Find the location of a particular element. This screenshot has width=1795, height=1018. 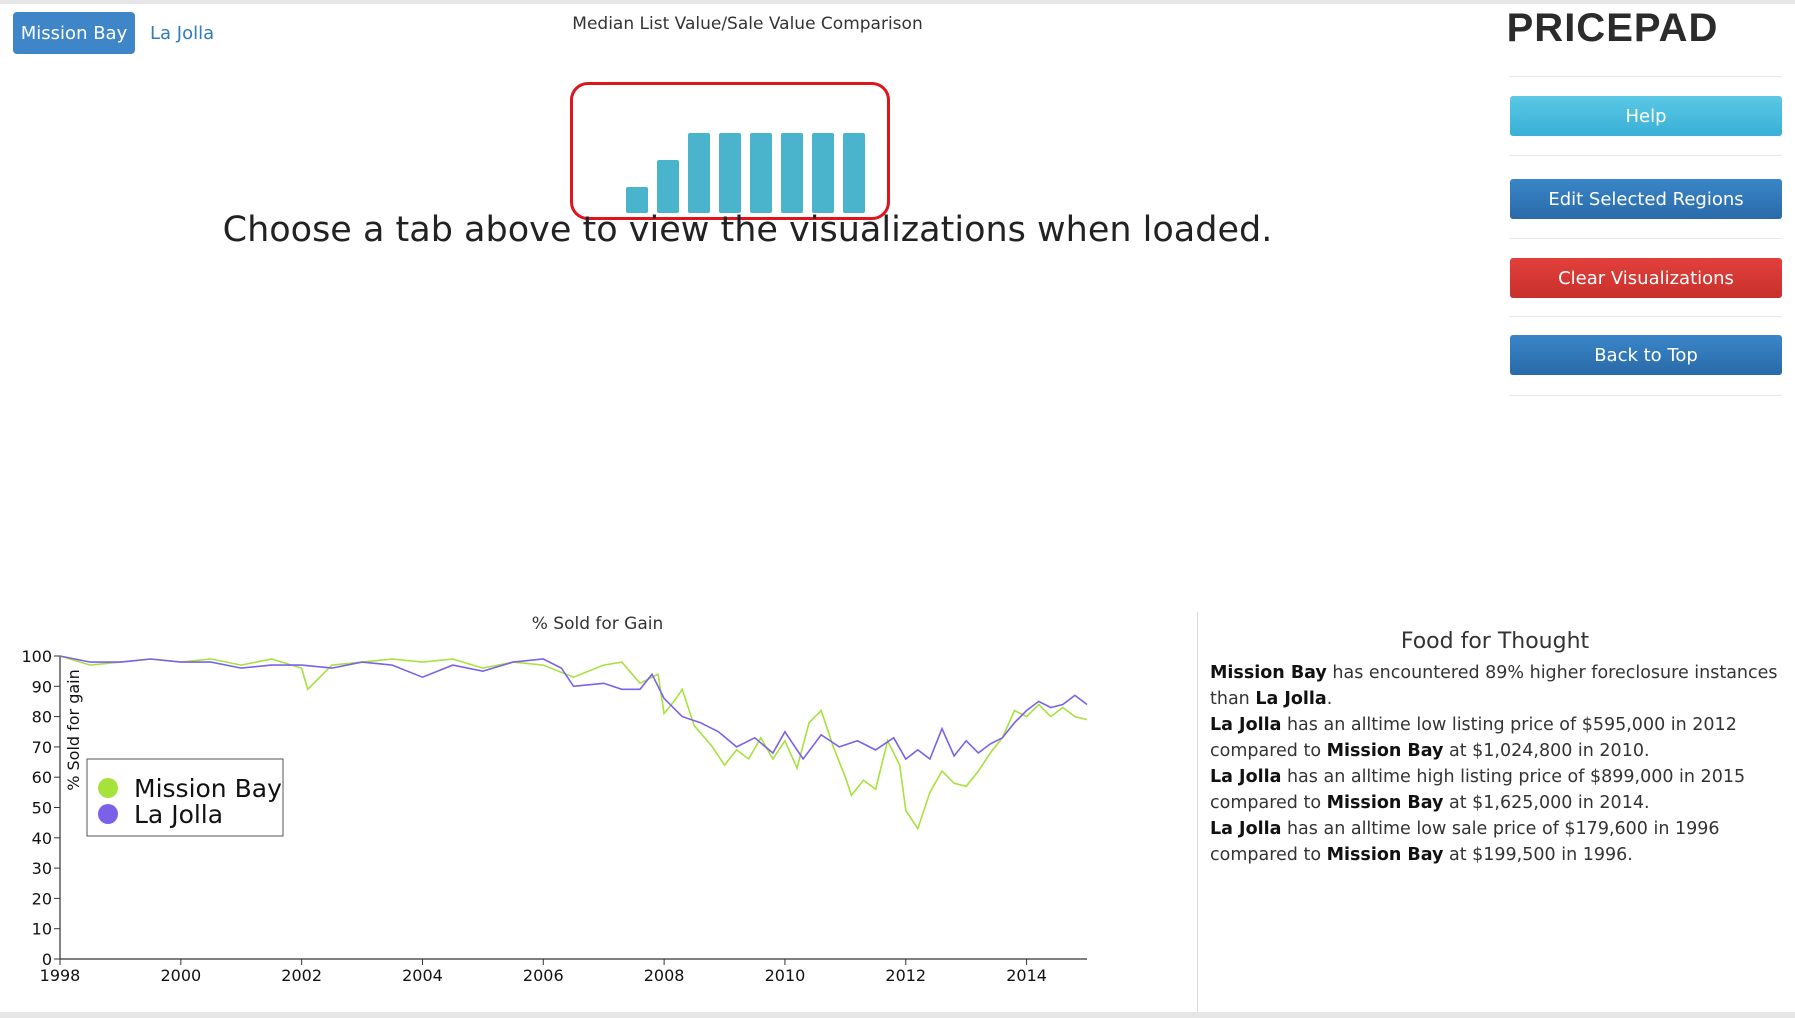

legend-label: La Jolla is located at coordinates (178, 814).